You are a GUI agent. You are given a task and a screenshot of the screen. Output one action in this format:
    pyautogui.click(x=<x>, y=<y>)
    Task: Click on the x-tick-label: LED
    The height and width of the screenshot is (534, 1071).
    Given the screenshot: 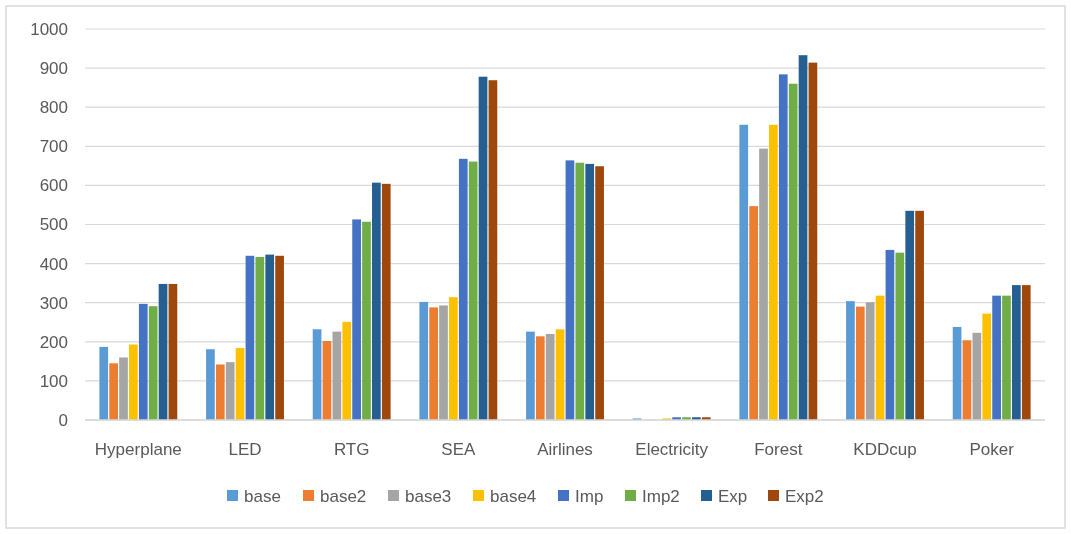 What is the action you would take?
    pyautogui.click(x=245, y=449)
    